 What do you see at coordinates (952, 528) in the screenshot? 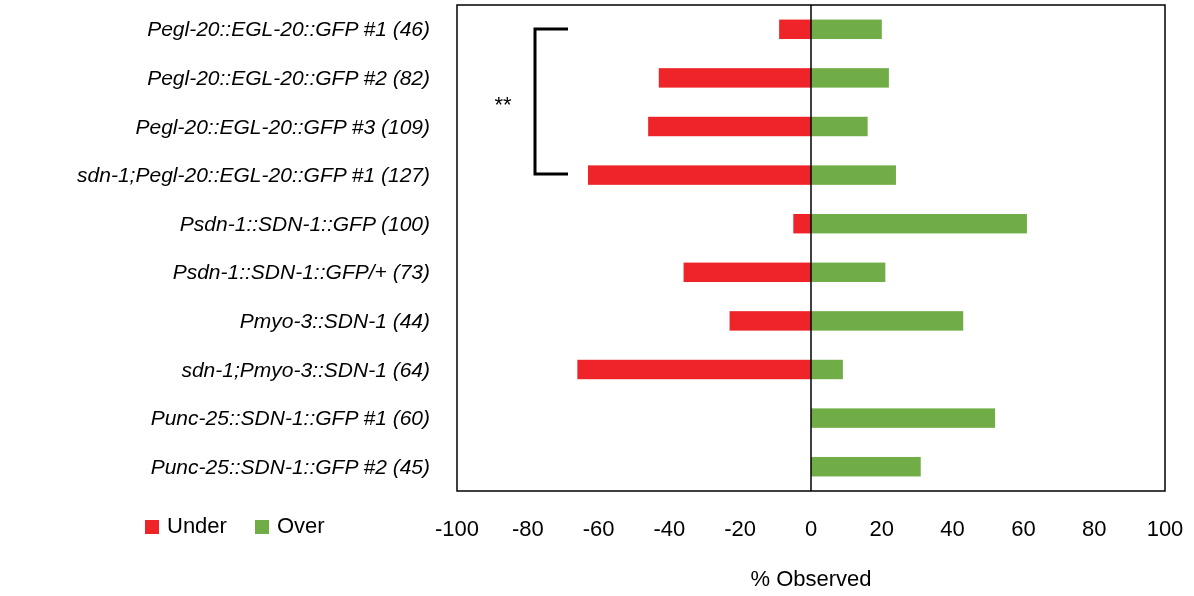
I see `x-tick-label: 40` at bounding box center [952, 528].